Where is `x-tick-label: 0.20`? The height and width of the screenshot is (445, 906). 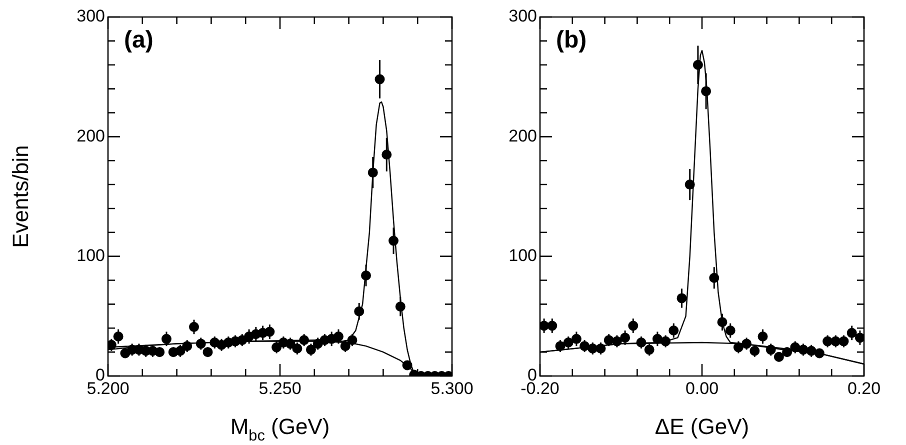
x-tick-label: 0.20 is located at coordinates (864, 388).